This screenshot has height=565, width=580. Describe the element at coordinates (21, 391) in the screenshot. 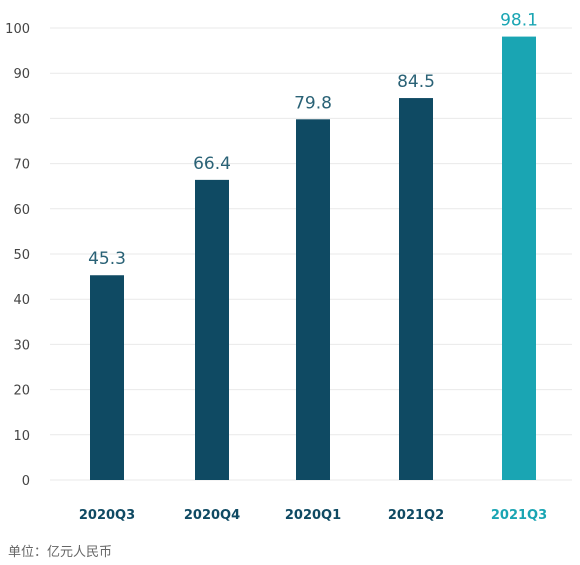

I see `y-tick-label: 20` at that location.